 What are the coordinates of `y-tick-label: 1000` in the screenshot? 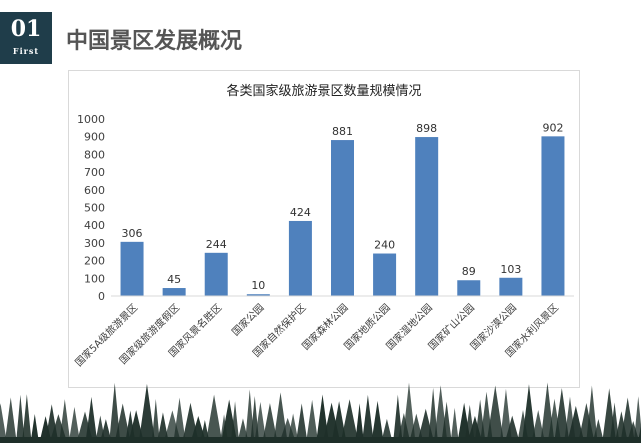 It's located at (91, 119).